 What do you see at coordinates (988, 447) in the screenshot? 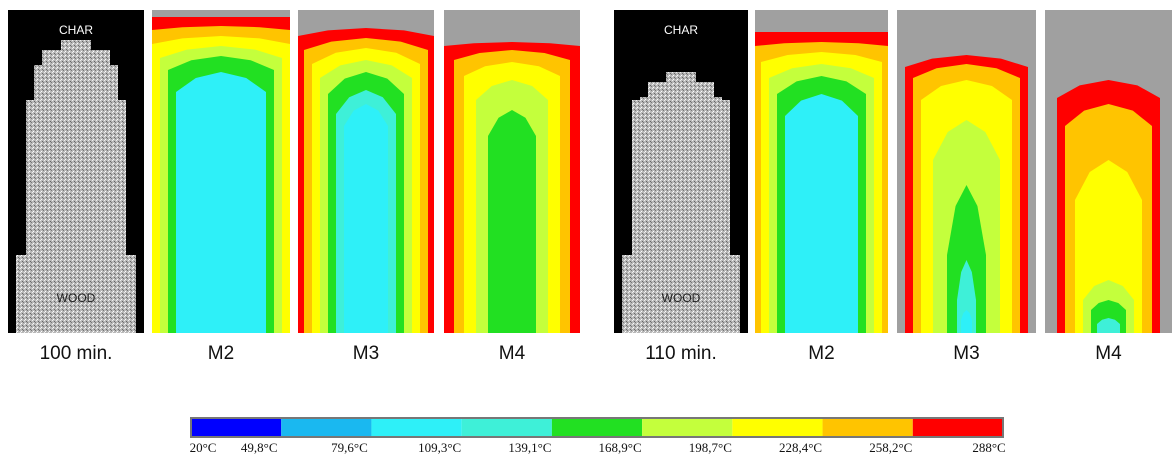
I see `colorbar-label: 288°C` at bounding box center [988, 447].